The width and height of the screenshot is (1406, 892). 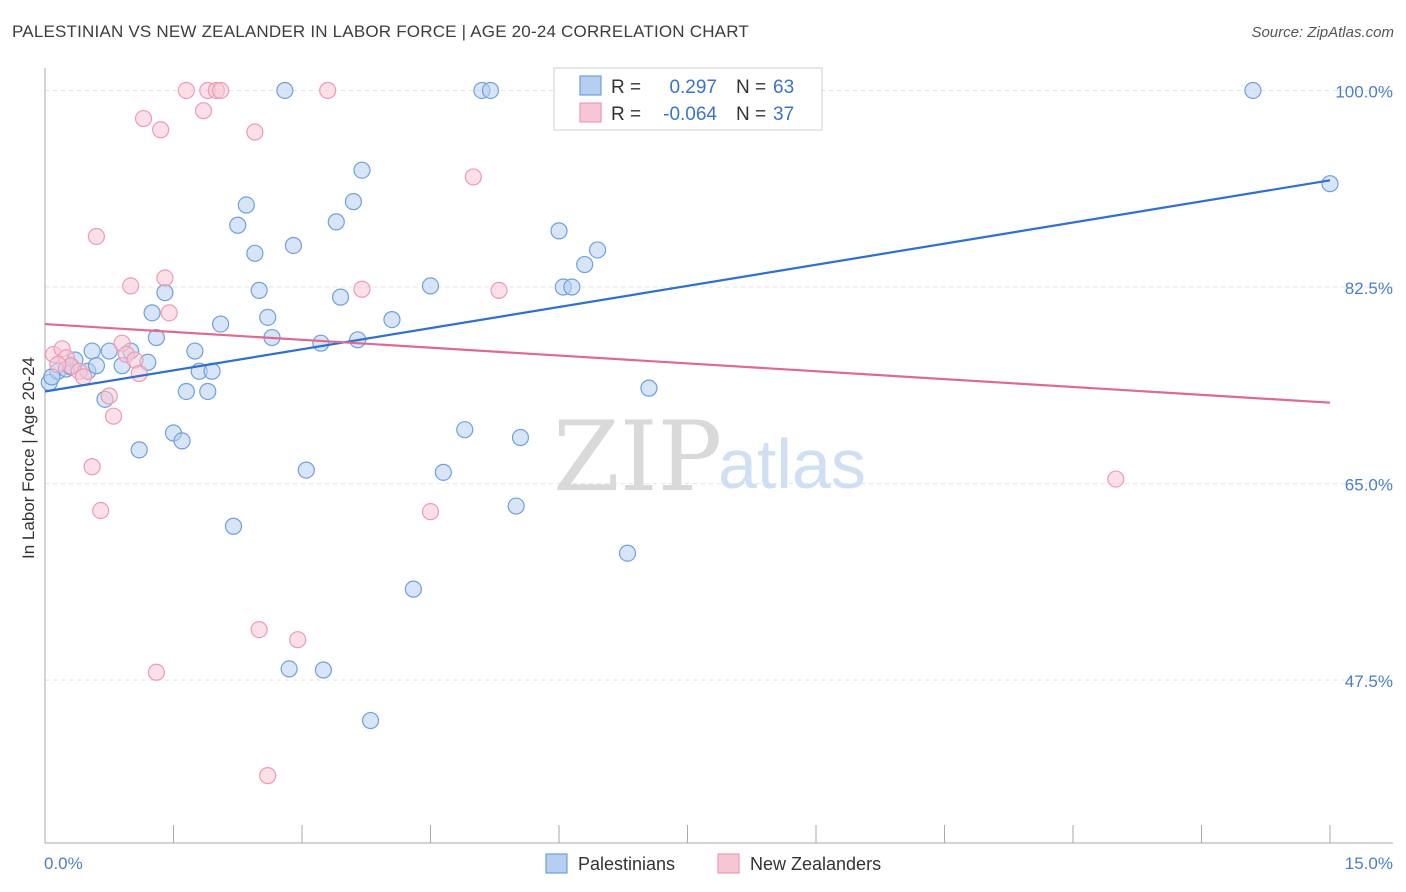 What do you see at coordinates (792, 464) in the screenshot?
I see `watermark-atlas: atlas` at bounding box center [792, 464].